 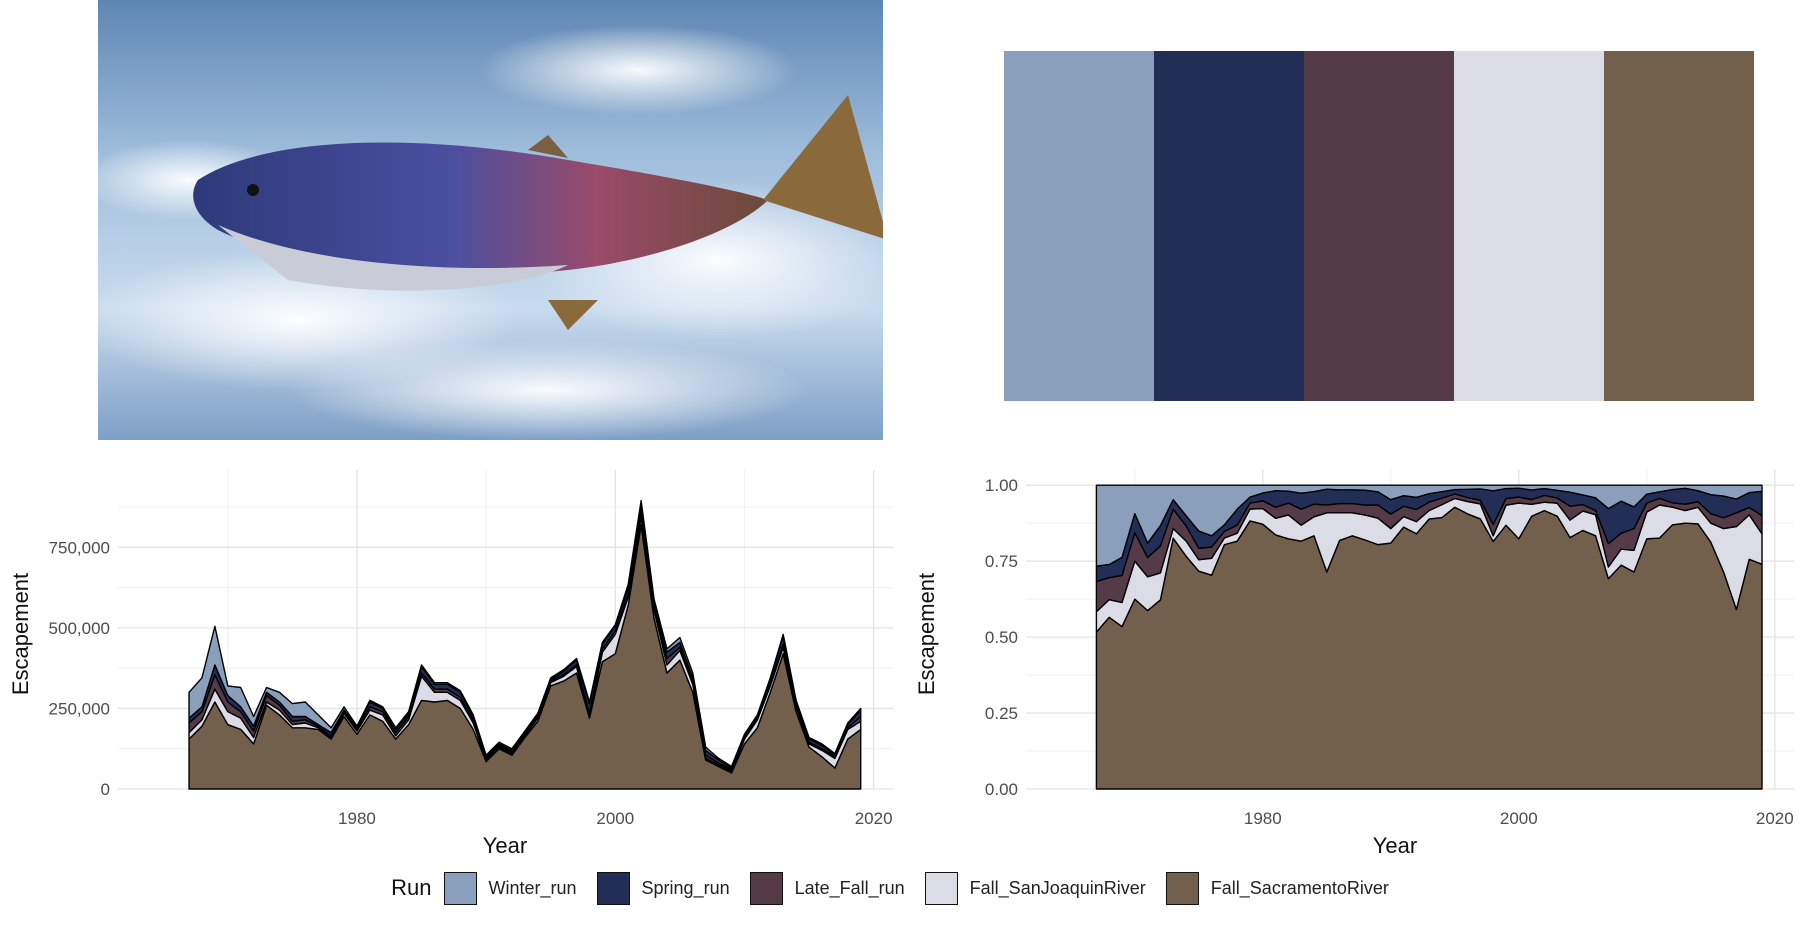 What do you see at coordinates (849, 887) in the screenshot?
I see `legend-label: Late_Fall_run` at bounding box center [849, 887].